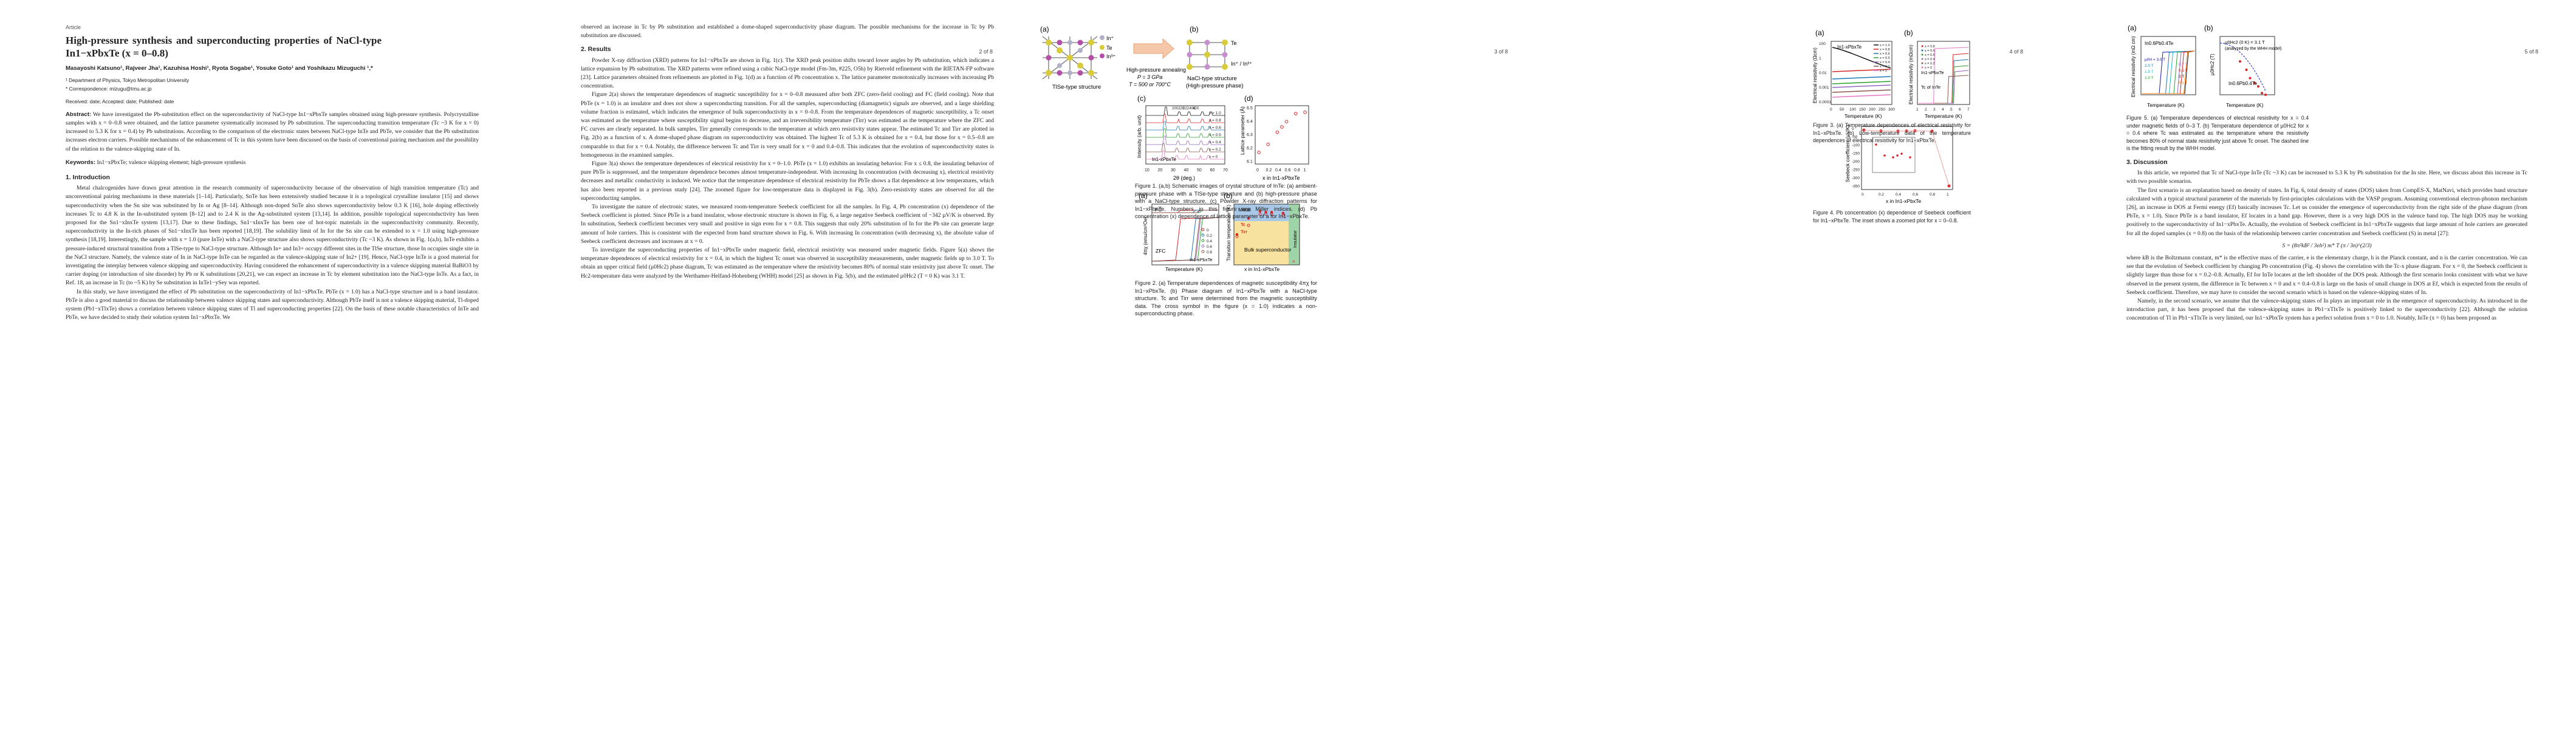  Describe the element at coordinates (1885, 54) in the screenshot. I see `legend-label: x = 0.6` at that location.